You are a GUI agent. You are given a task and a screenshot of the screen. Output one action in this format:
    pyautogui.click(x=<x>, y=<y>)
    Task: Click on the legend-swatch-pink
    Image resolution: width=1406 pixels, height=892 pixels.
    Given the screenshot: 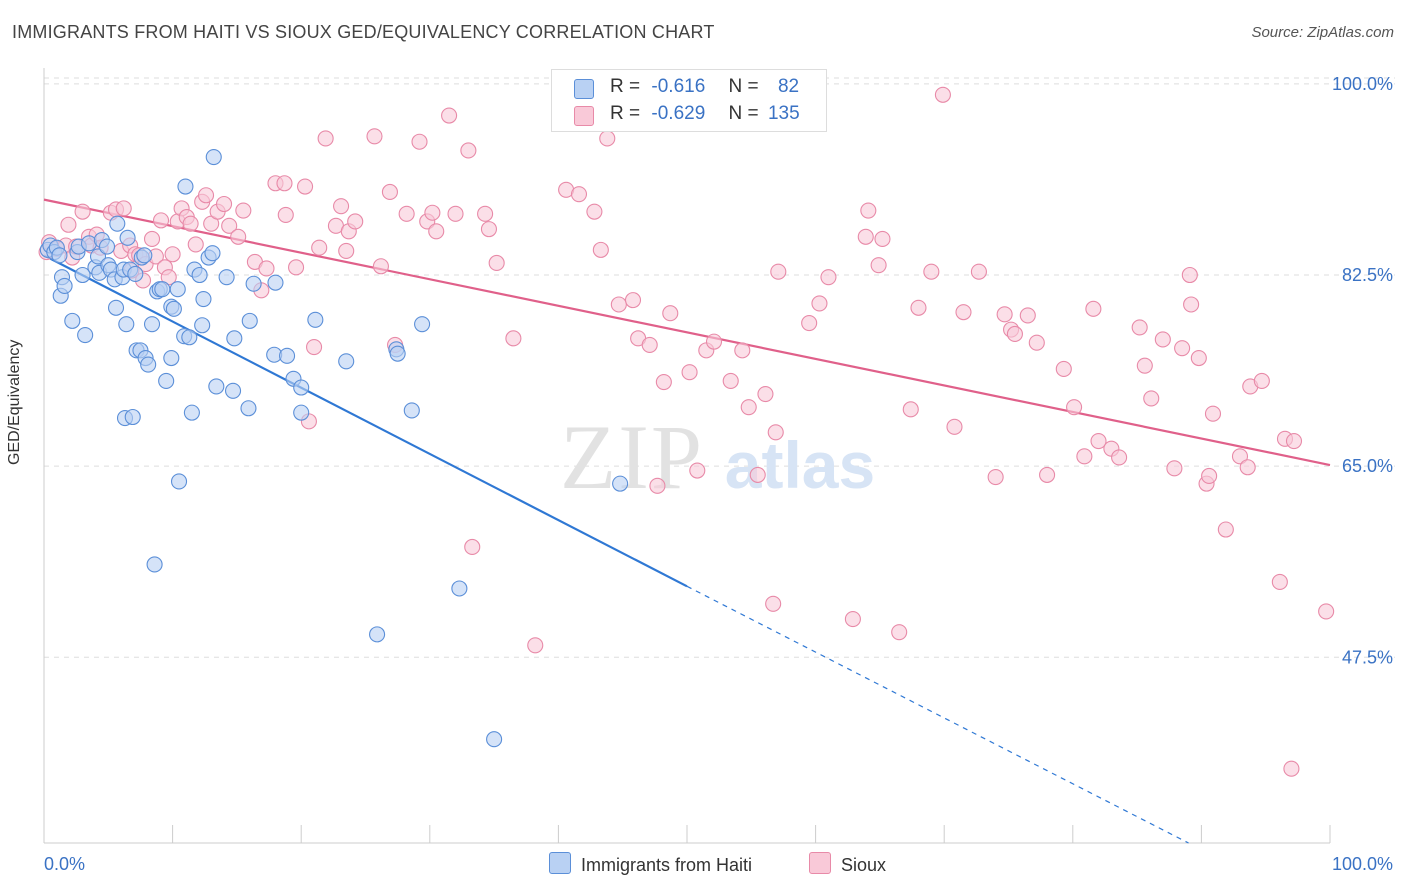 What is the action you would take?
    pyautogui.click(x=584, y=116)
    